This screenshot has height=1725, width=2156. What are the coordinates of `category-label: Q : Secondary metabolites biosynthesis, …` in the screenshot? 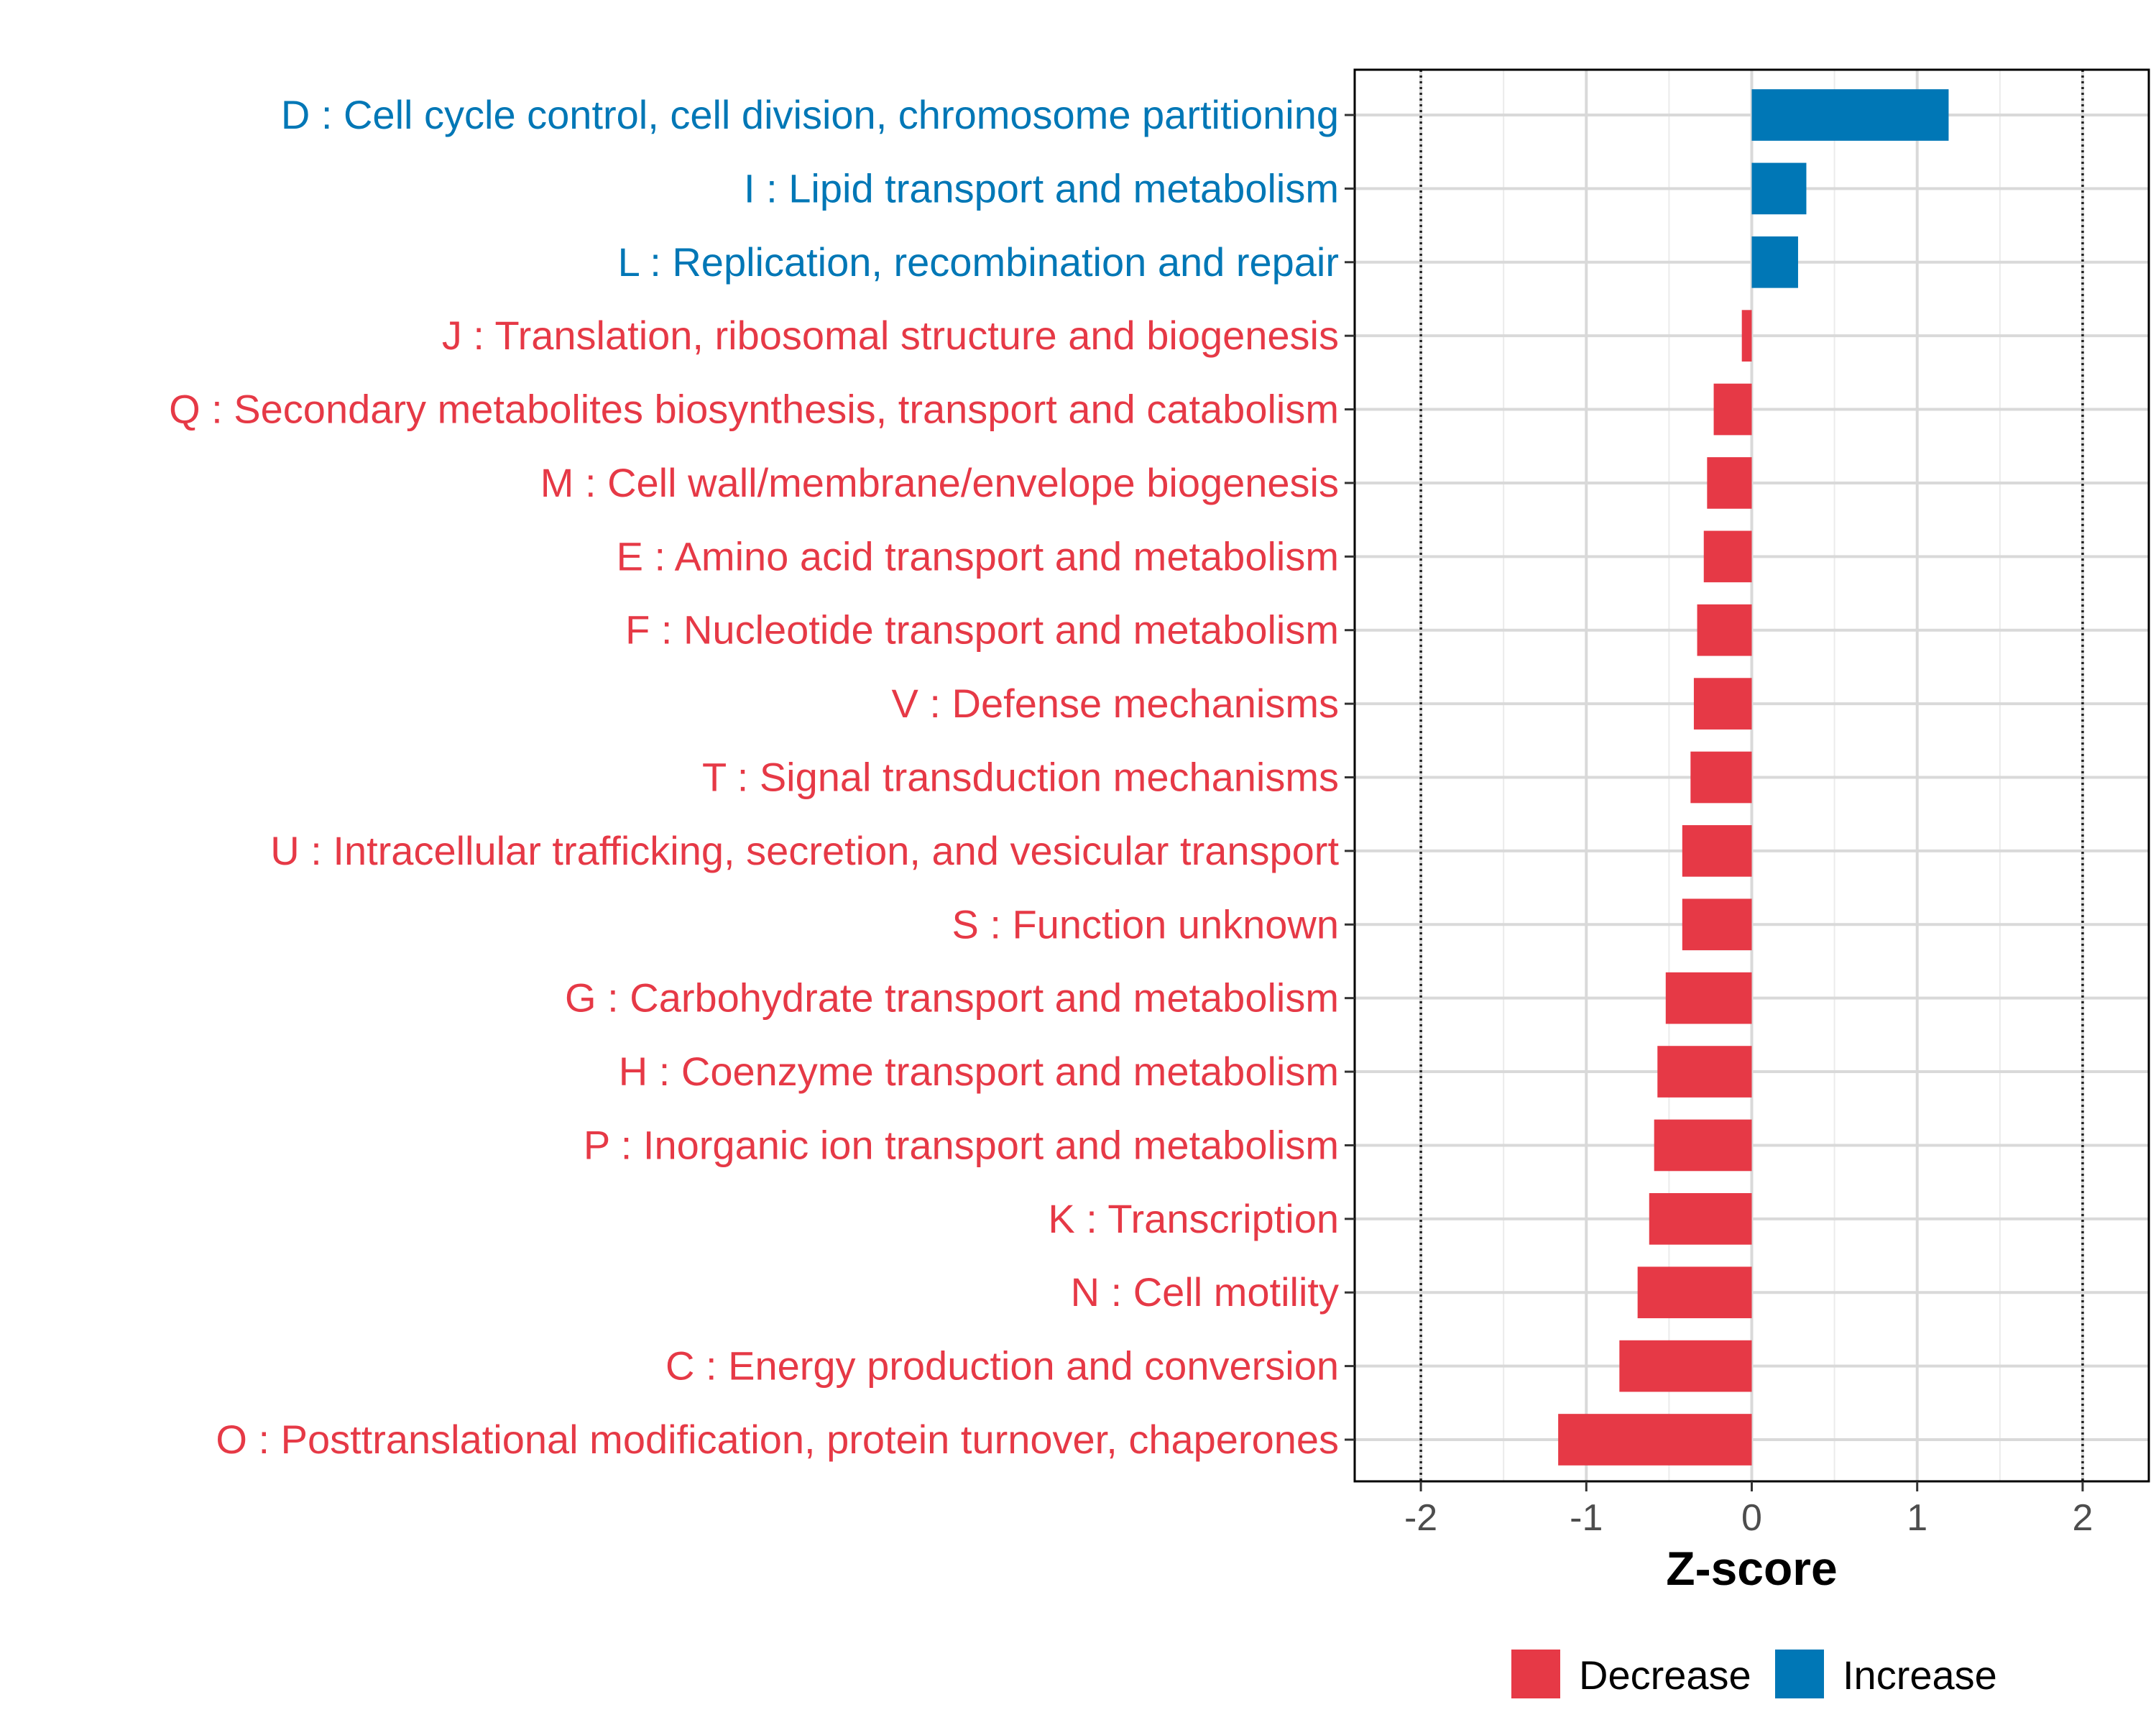 It's located at (754, 409).